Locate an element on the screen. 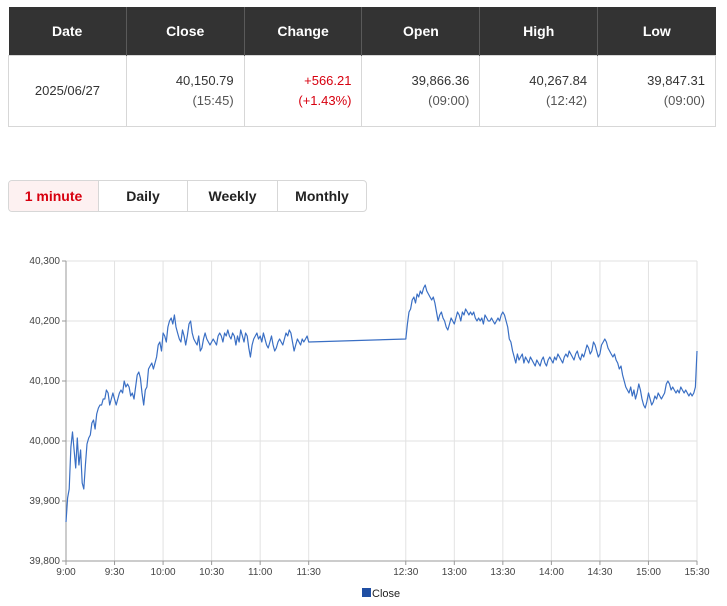  high-cell: 40,267.84 (12:42) is located at coordinates (539, 91).